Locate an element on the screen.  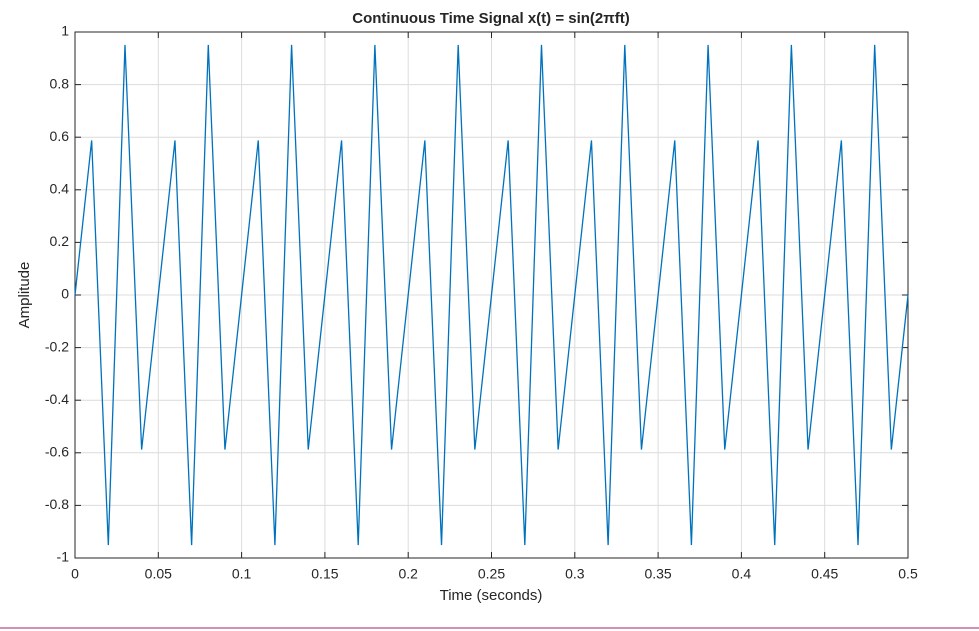
x-tick-label: 0.45 is located at coordinates (824, 574).